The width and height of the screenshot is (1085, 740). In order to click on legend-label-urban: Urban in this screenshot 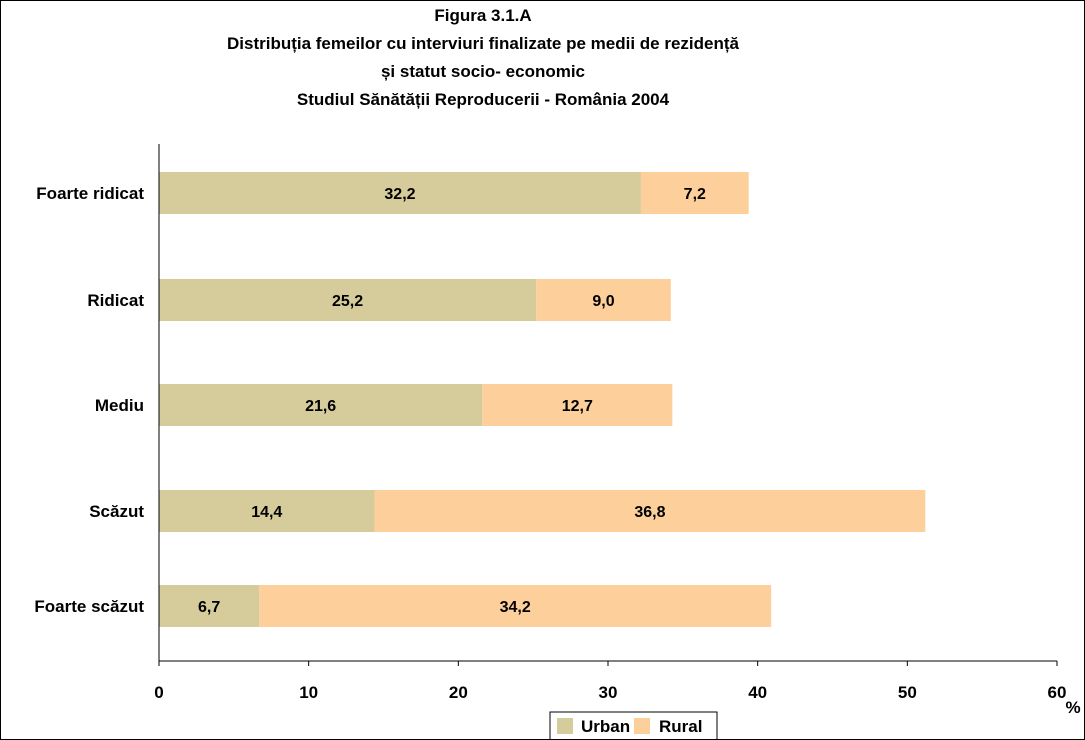, I will do `click(605, 726)`.